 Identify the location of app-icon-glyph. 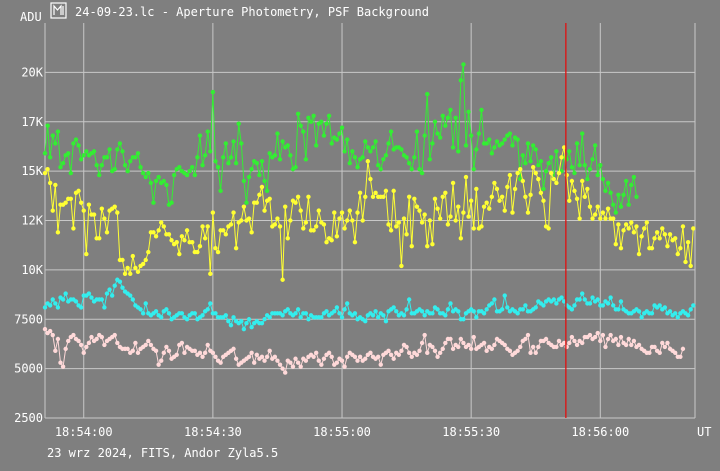
(58, 9).